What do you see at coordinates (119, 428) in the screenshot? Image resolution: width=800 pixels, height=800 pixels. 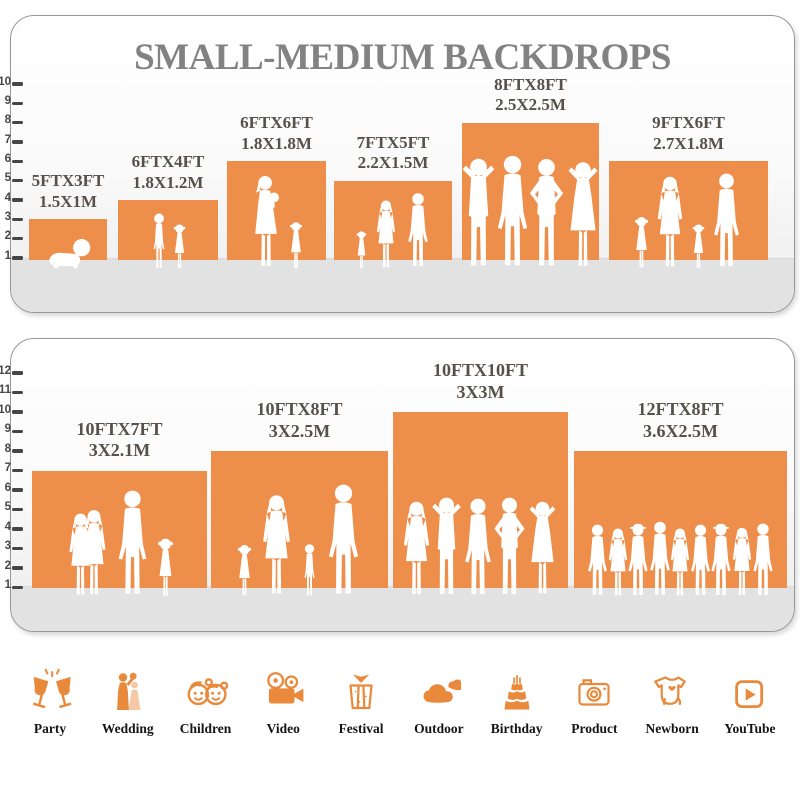 I see `size-feet-label: 10FTX7FT` at bounding box center [119, 428].